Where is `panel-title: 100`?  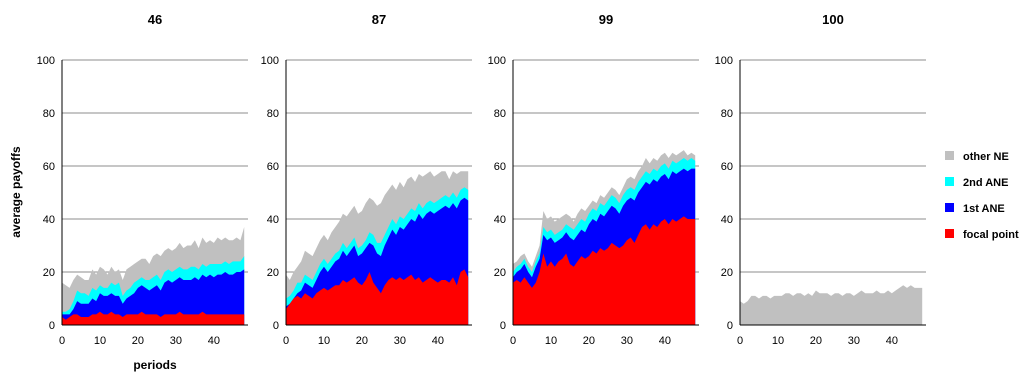
panel-title: 100 is located at coordinates (833, 19).